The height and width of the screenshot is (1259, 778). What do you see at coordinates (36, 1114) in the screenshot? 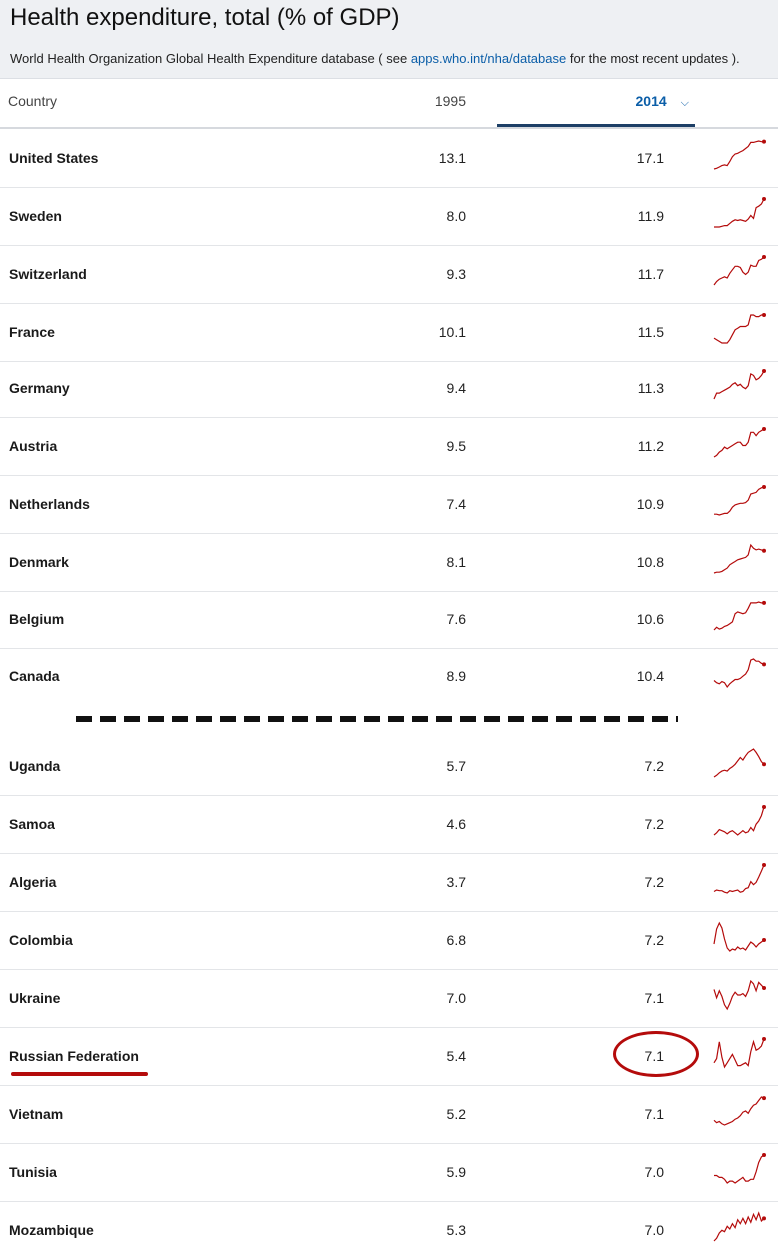
I see `country-name: Vietnam` at bounding box center [36, 1114].